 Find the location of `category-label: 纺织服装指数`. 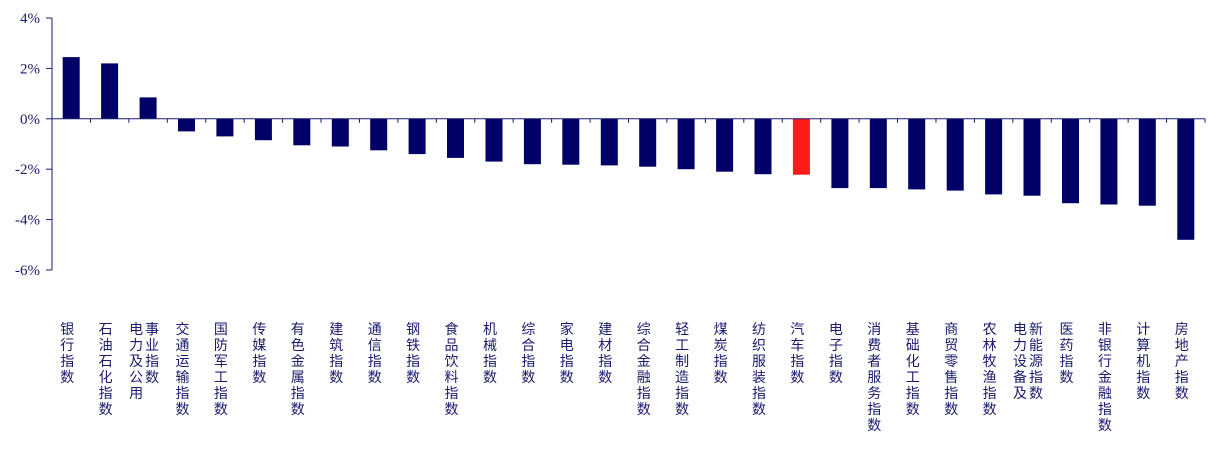

category-label: 纺织服装指数 is located at coordinates (759, 370).